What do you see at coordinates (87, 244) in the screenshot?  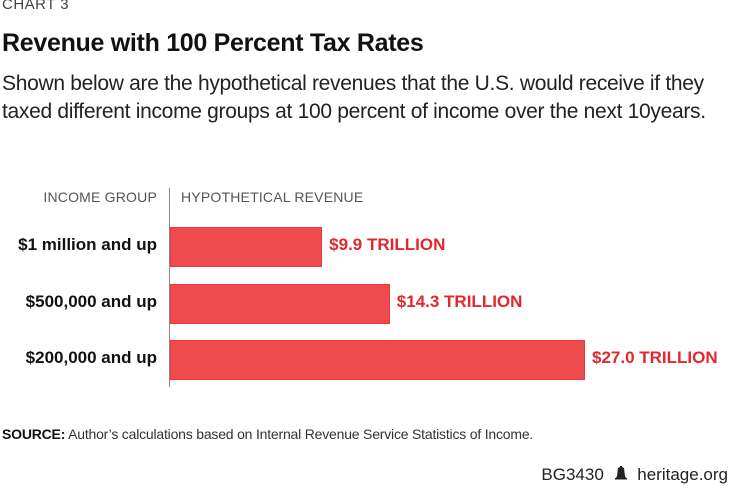 I see `category-label: $1 million and up` at bounding box center [87, 244].